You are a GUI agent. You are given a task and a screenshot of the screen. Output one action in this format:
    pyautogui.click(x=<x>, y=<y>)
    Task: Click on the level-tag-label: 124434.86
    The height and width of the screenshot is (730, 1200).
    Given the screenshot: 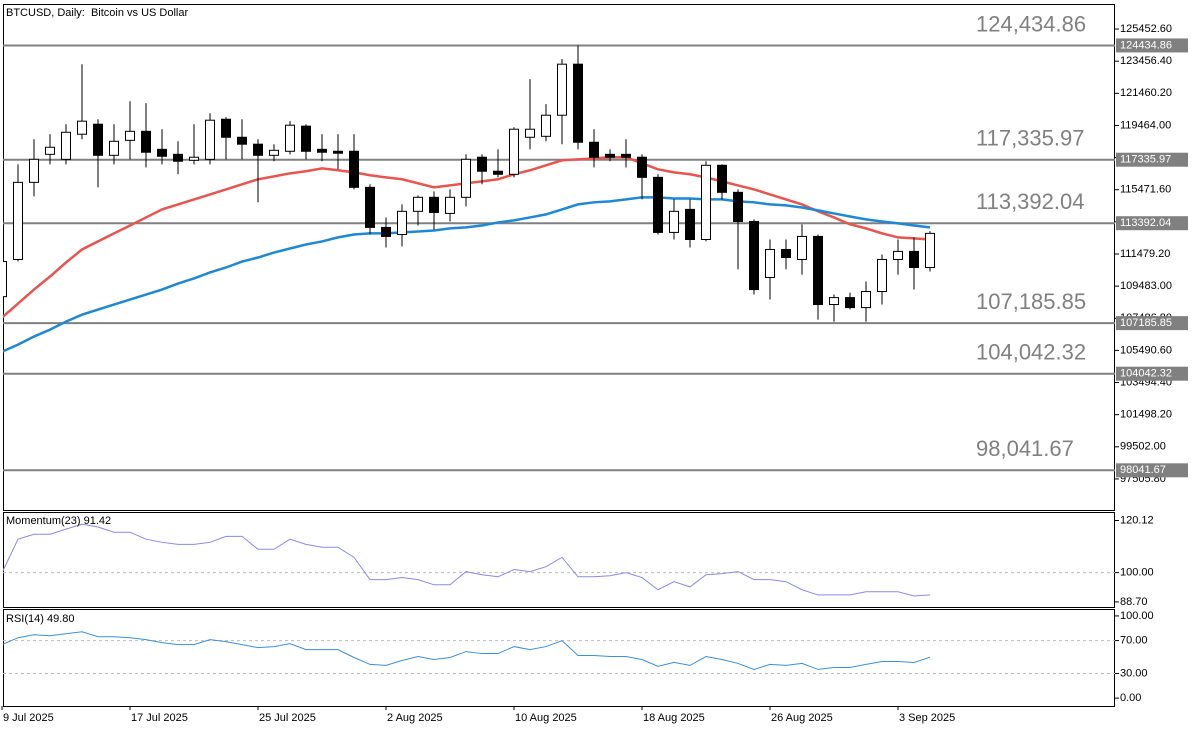 What is the action you would take?
    pyautogui.click(x=1146, y=45)
    